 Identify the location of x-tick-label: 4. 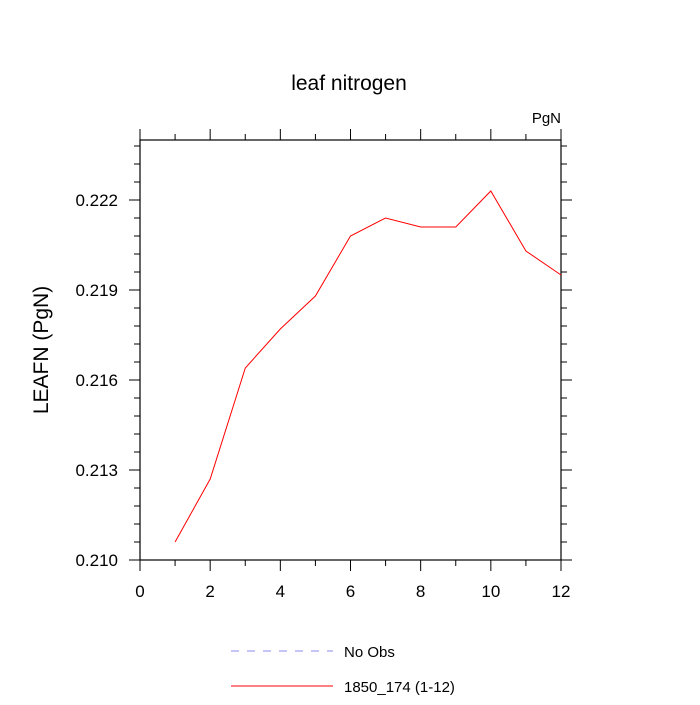
(280, 591).